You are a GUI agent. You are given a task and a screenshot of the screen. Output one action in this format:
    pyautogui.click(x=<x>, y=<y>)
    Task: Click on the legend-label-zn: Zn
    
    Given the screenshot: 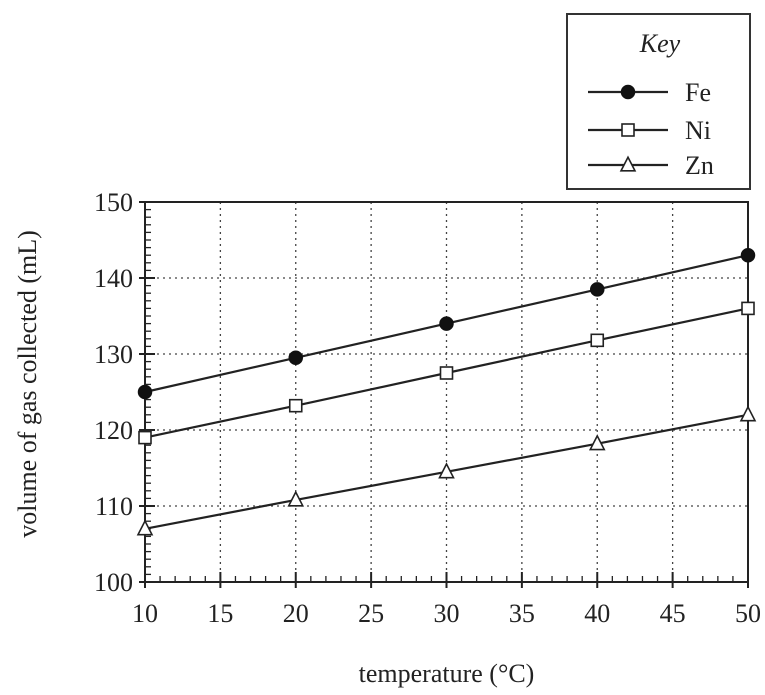 What is the action you would take?
    pyautogui.click(x=699, y=165)
    